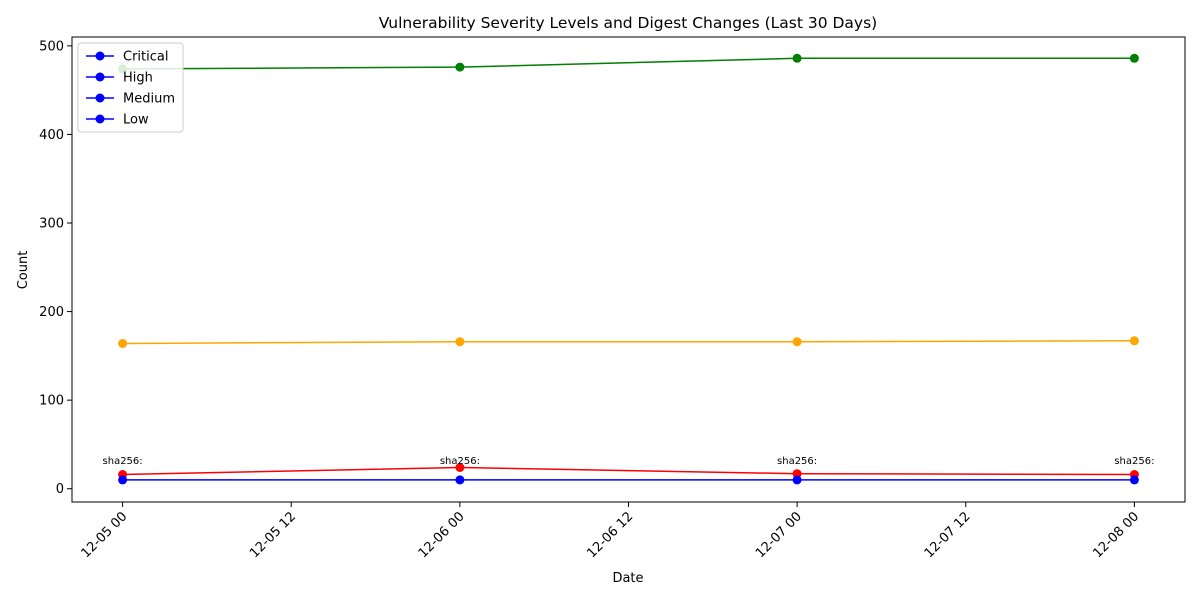  What do you see at coordinates (51, 401) in the screenshot?
I see `y-tick-label: 100` at bounding box center [51, 401].